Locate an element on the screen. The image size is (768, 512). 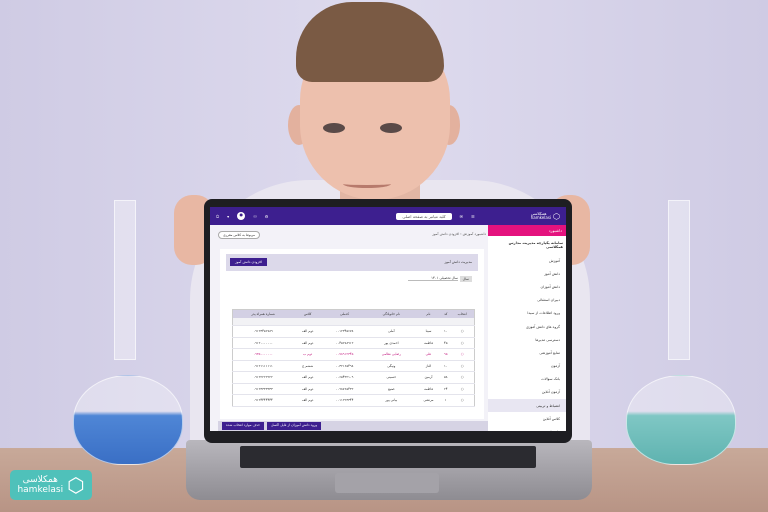
sidebar-item-dashboard: داشبورد is located at coordinates (527, 230).